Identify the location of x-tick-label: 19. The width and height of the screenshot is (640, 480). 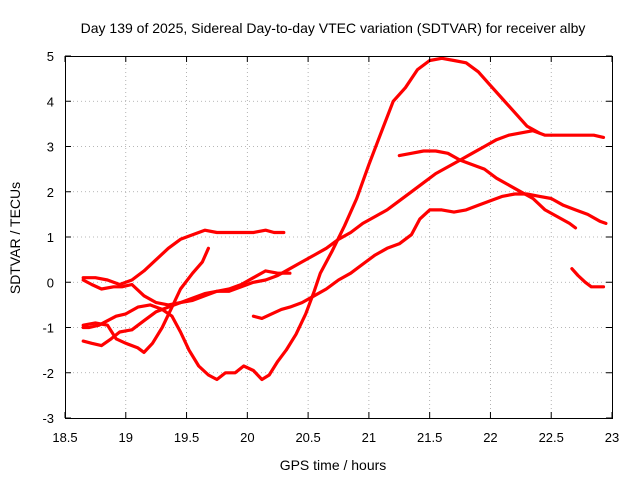
(126, 437).